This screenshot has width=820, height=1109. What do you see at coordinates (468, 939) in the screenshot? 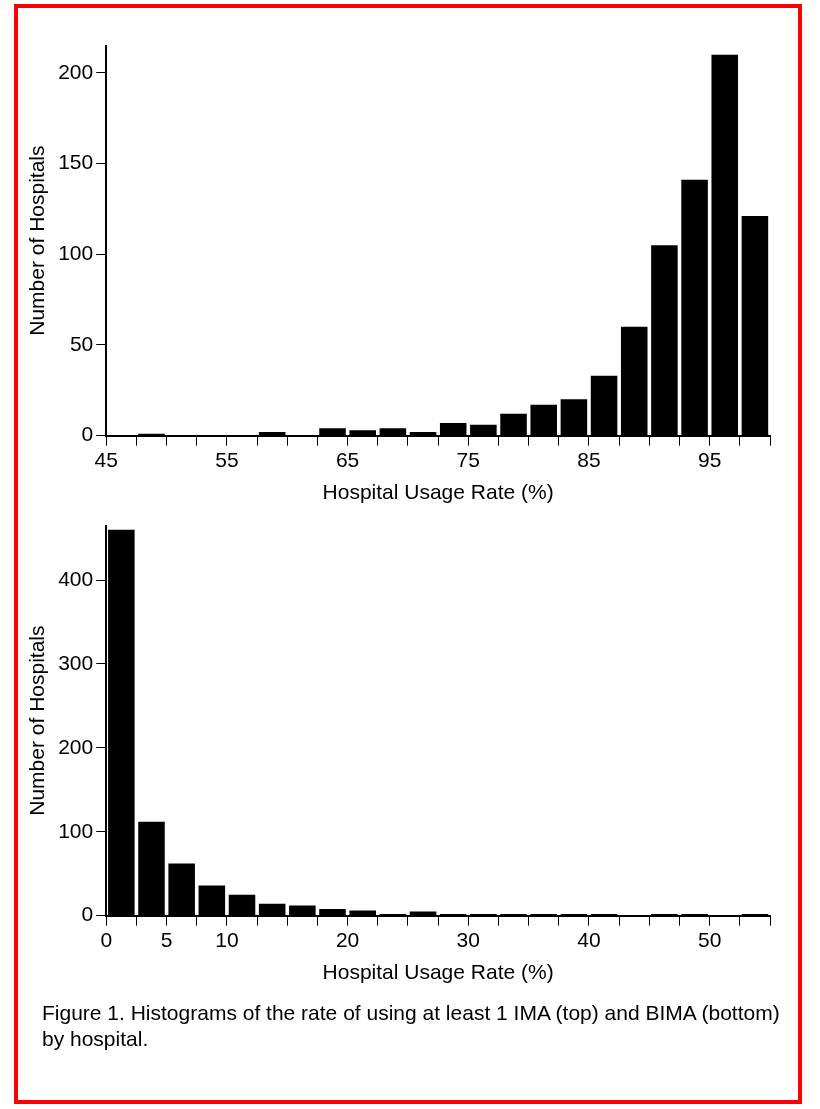
I see `x-tick-label: 30` at bounding box center [468, 939].